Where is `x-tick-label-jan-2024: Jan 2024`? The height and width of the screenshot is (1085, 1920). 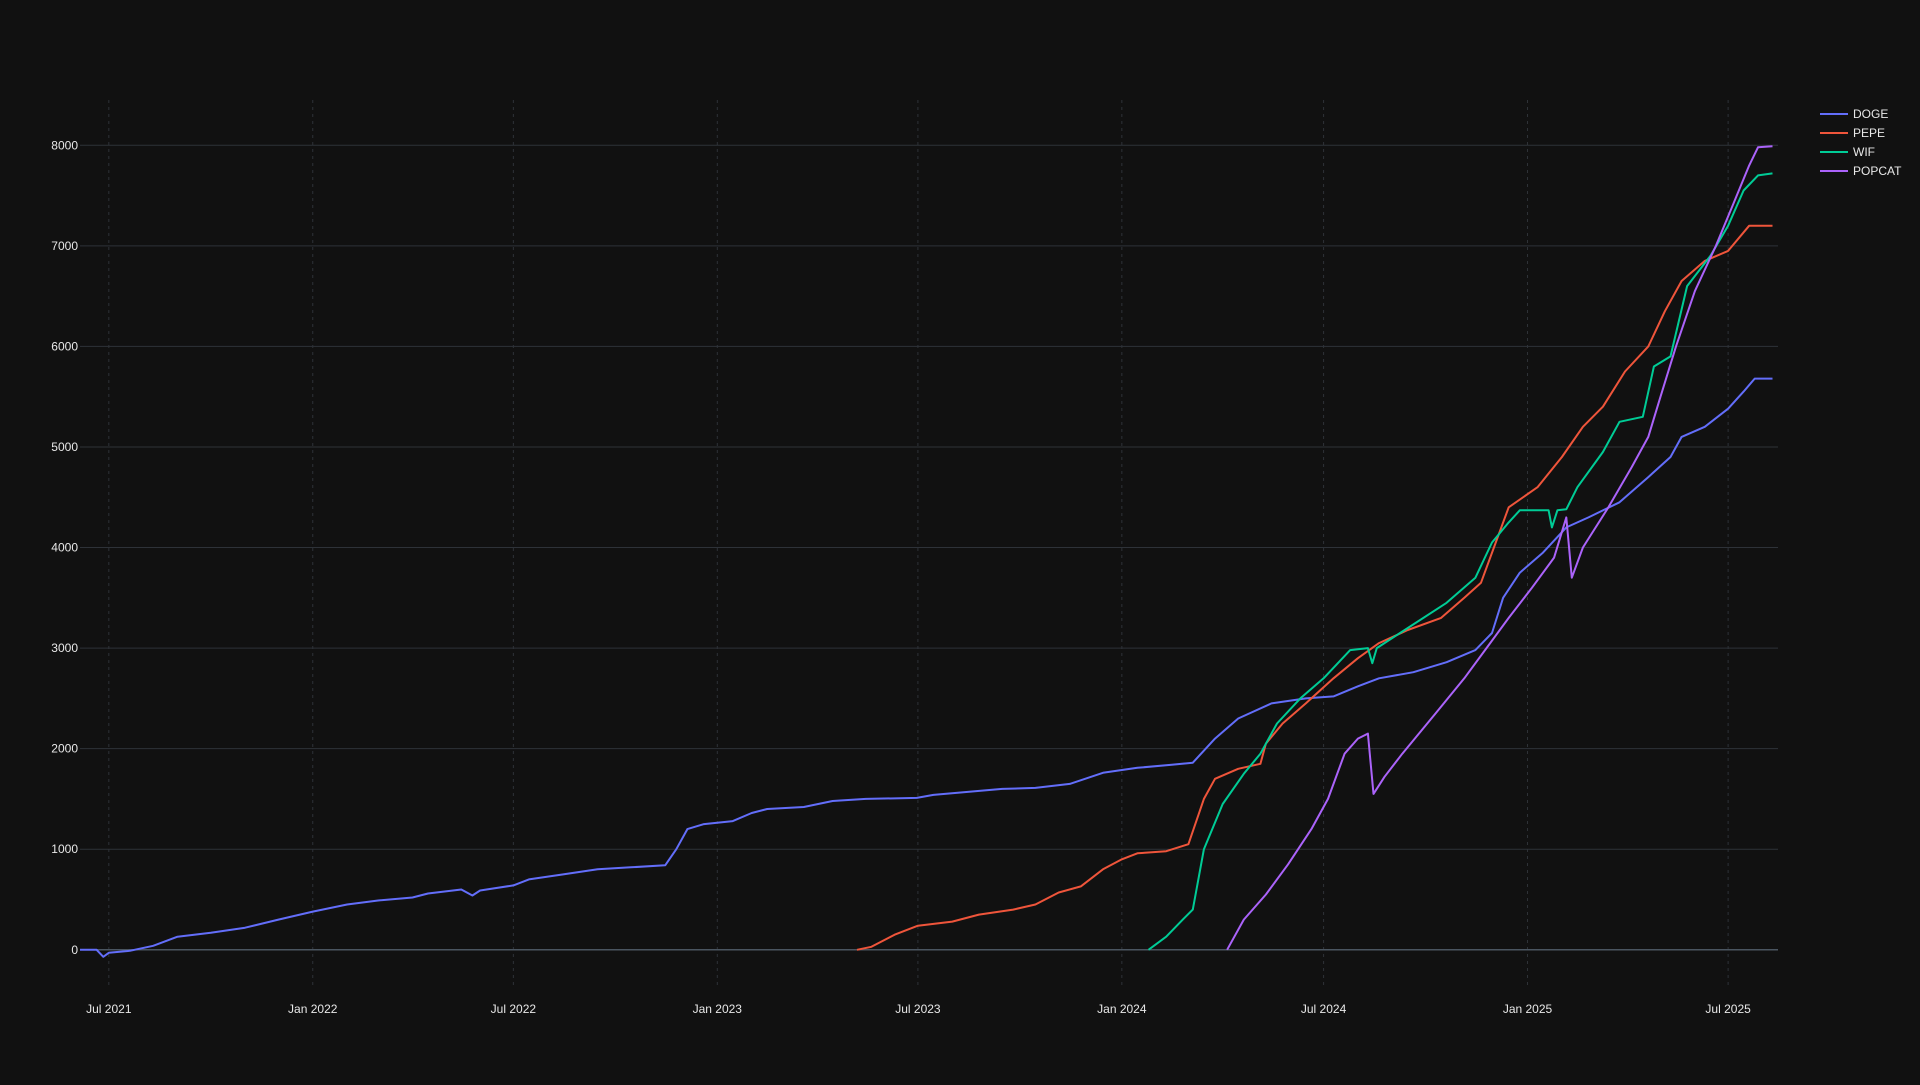
x-tick-label-jan-2024: Jan 2024 is located at coordinates (1122, 1009).